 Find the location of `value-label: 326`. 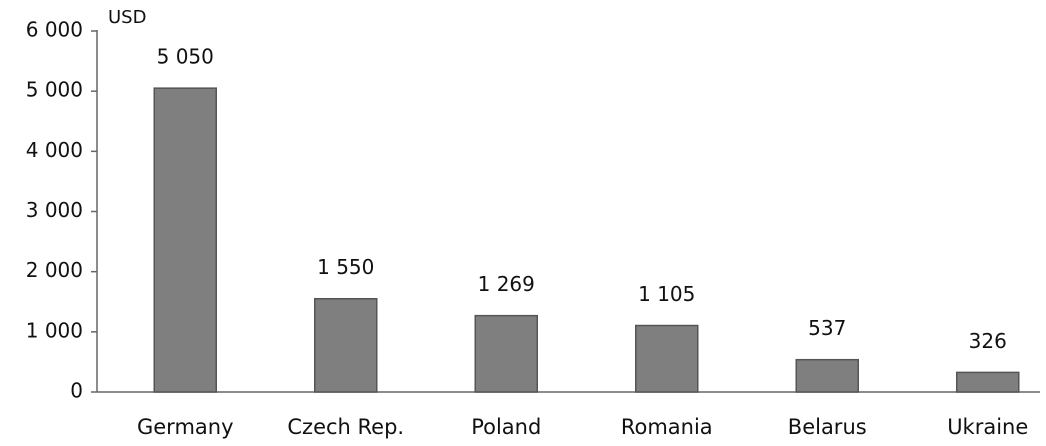

value-label: 326 is located at coordinates (988, 341).